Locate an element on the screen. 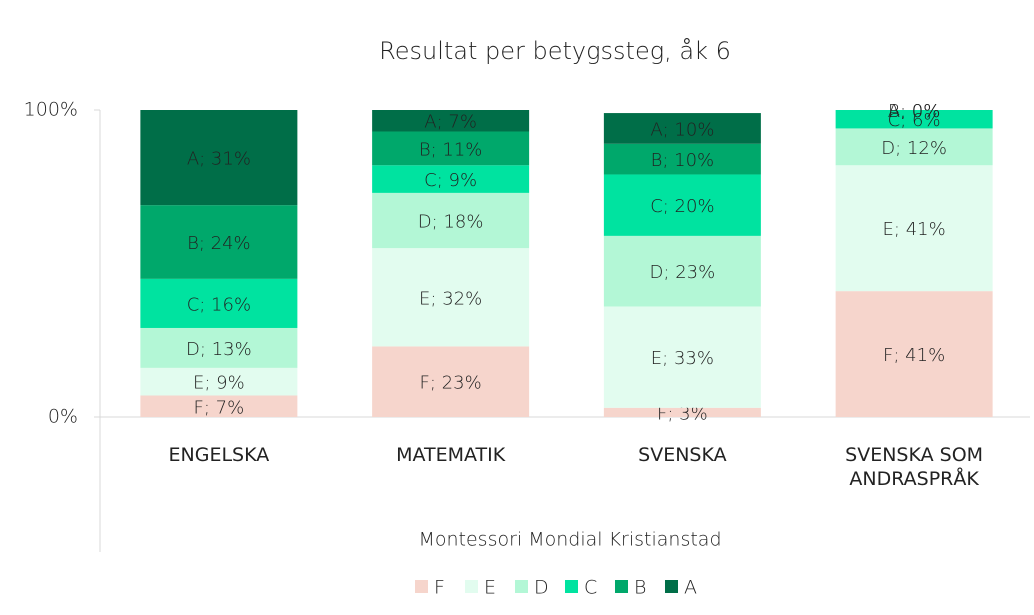 Image resolution: width=1034 pixels, height=615 pixels. data-label: D; 13% is located at coordinates (219, 349).